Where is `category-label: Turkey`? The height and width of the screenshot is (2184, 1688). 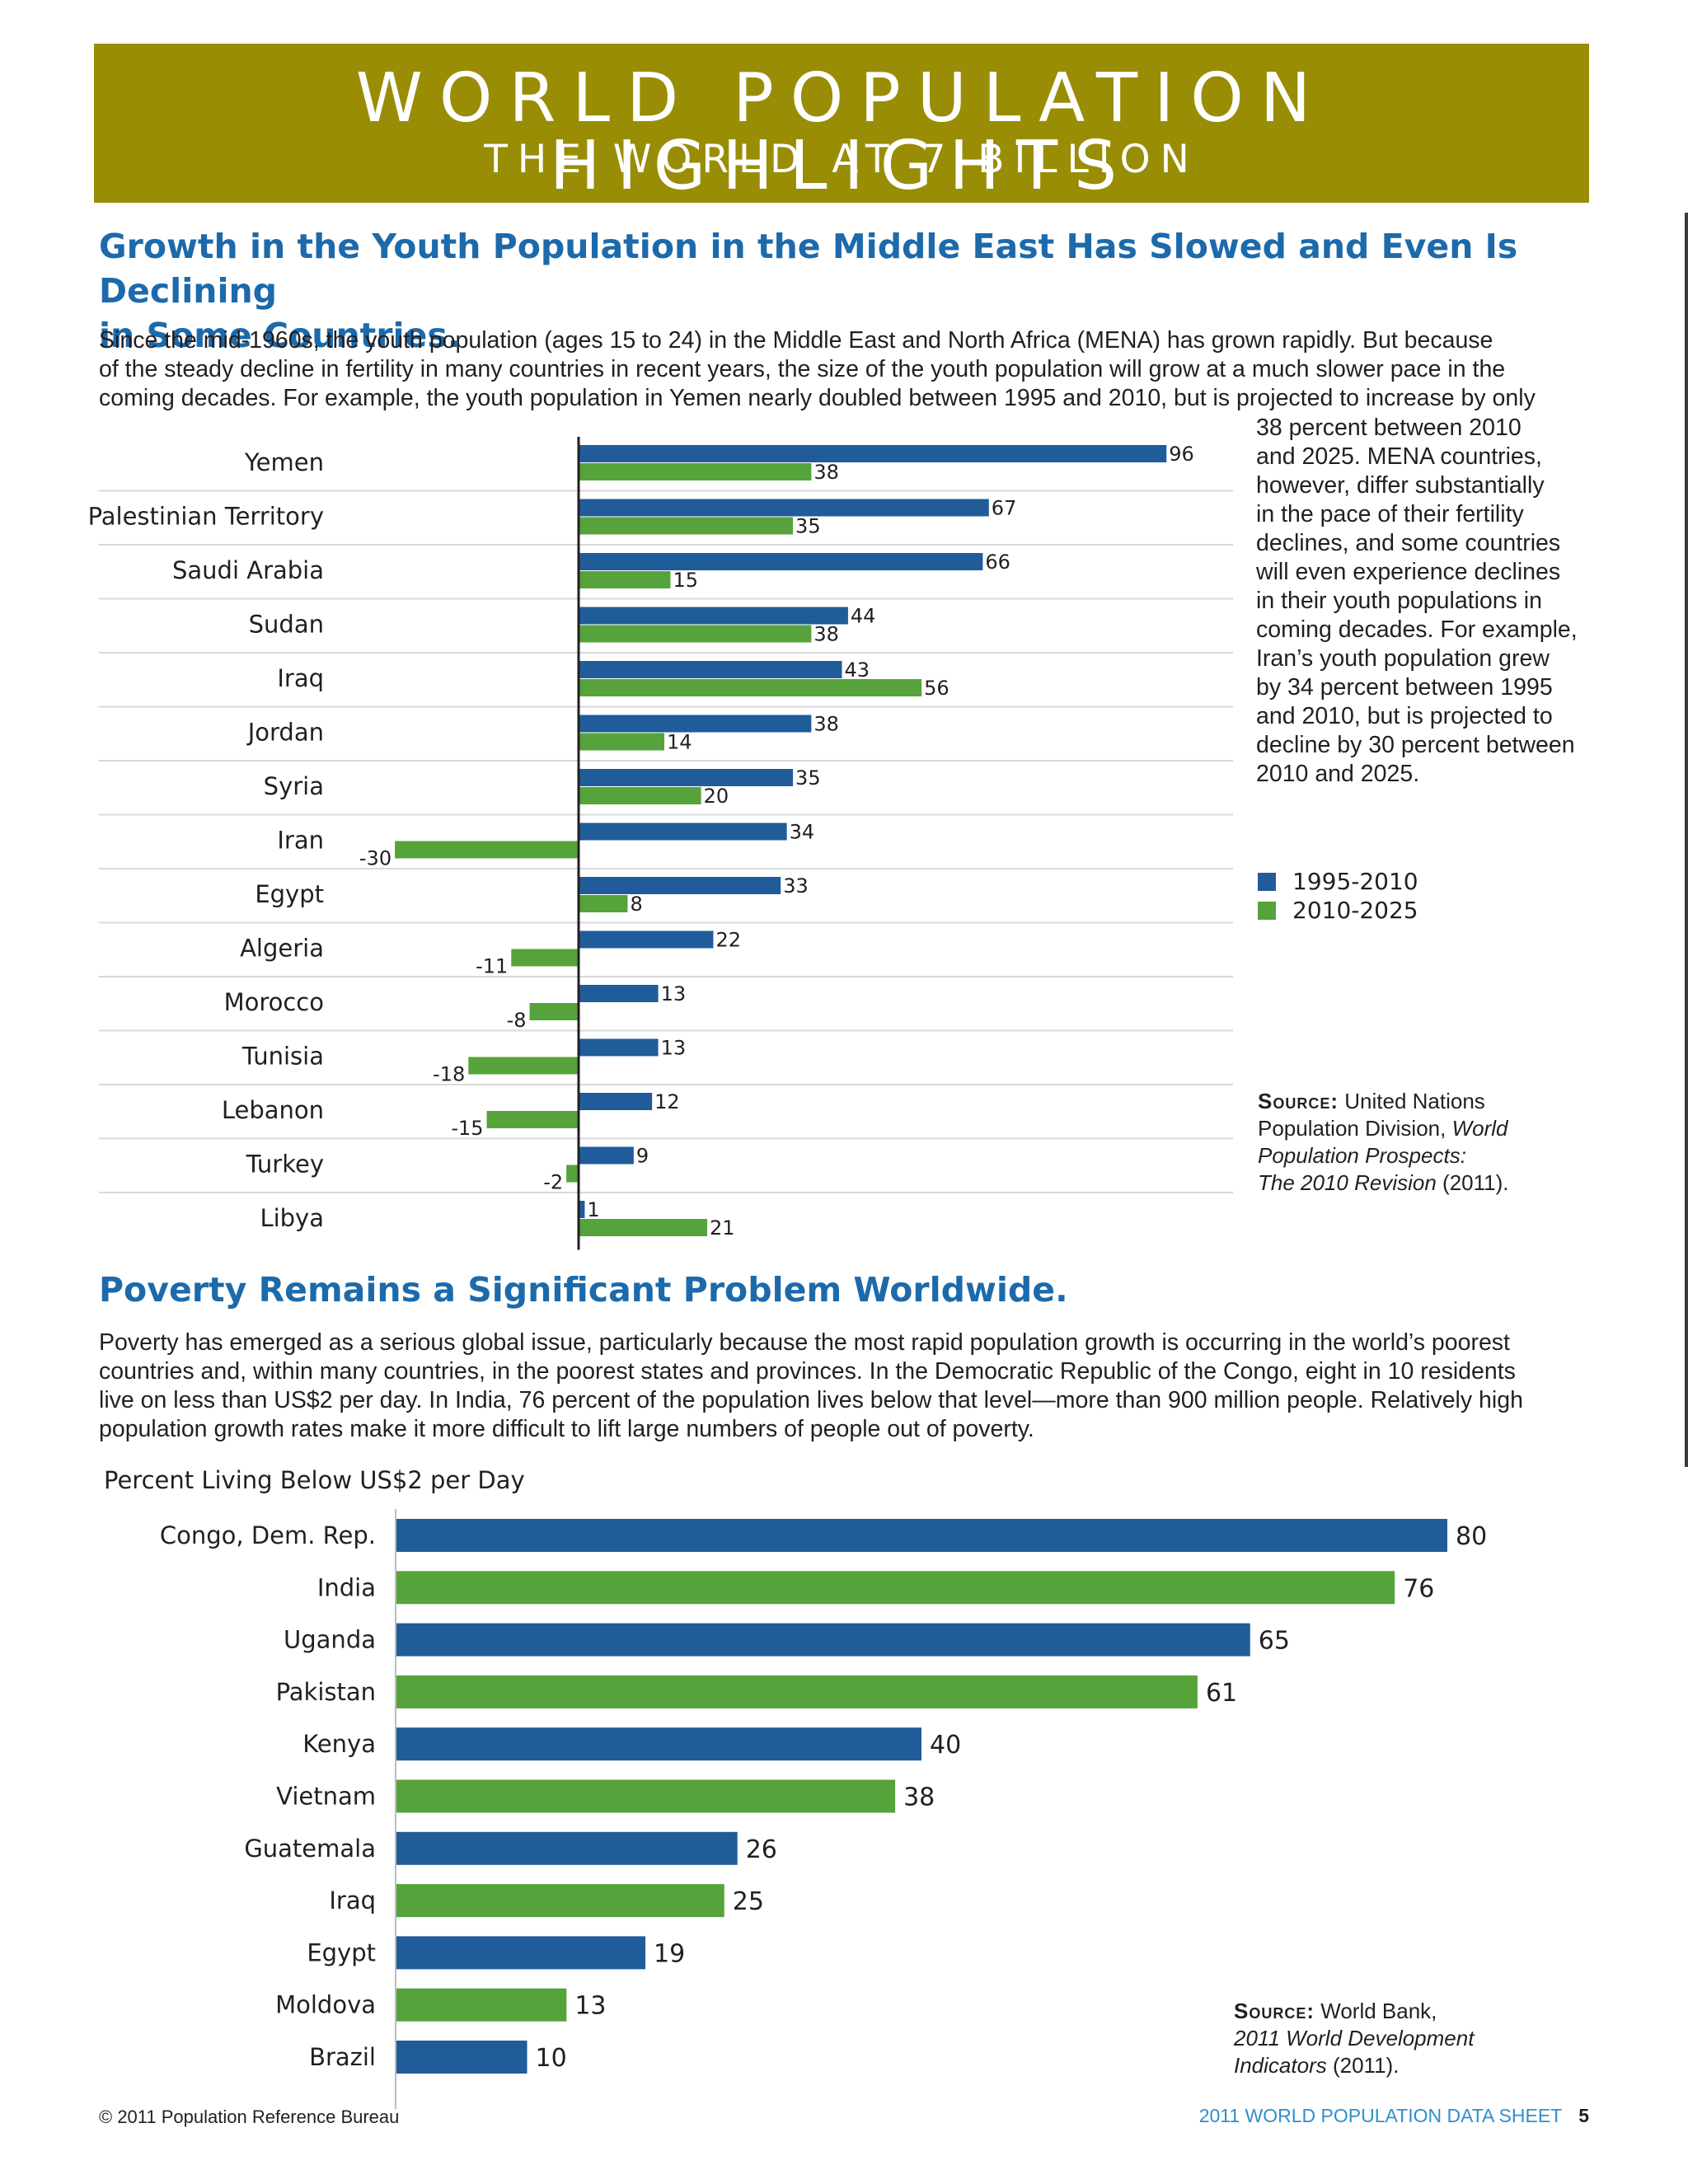 category-label: Turkey is located at coordinates (285, 1165).